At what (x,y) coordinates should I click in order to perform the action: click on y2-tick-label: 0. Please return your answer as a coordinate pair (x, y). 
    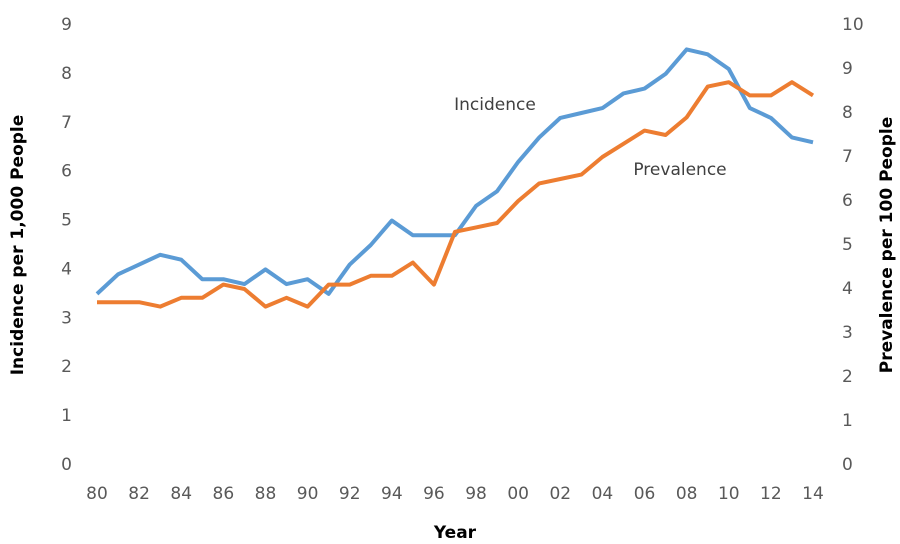
    Looking at the image, I should click on (847, 465).